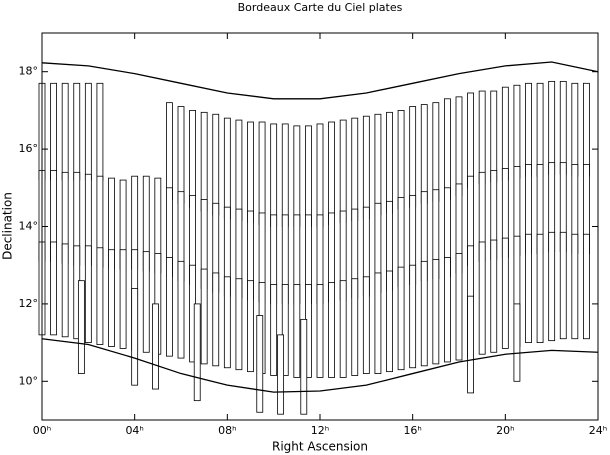 Image resolution: width=610 pixels, height=455 pixels. Describe the element at coordinates (29, 380) in the screenshot. I see `y-tick-label: 10°` at that location.